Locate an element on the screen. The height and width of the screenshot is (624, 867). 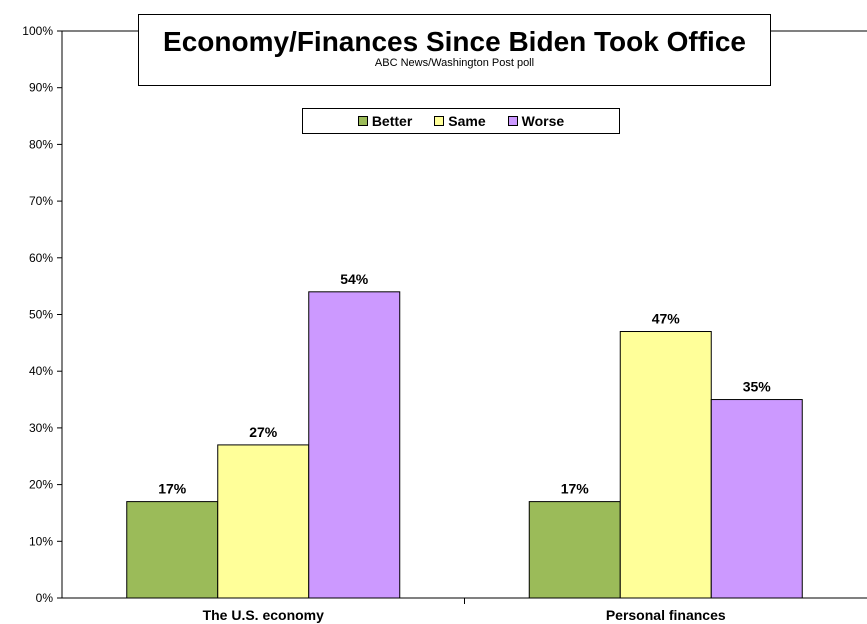
y-tick-label: 40% is located at coordinates (41, 371).